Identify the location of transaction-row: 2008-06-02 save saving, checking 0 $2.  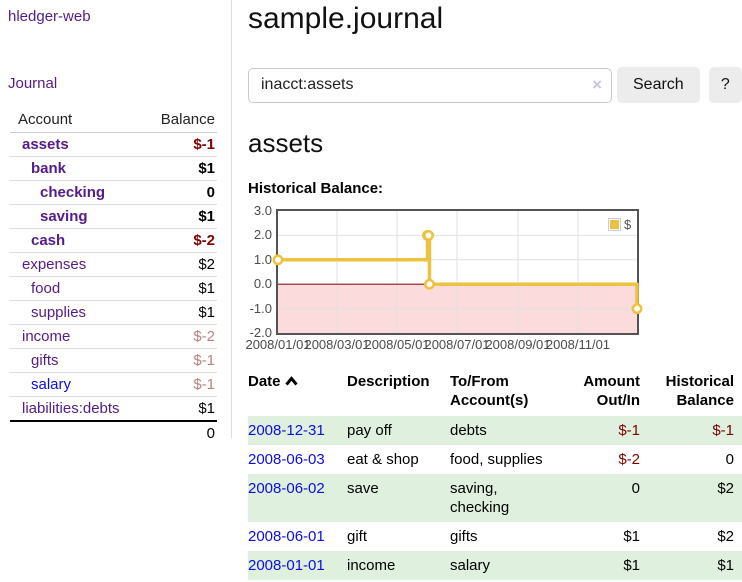
(495, 498).